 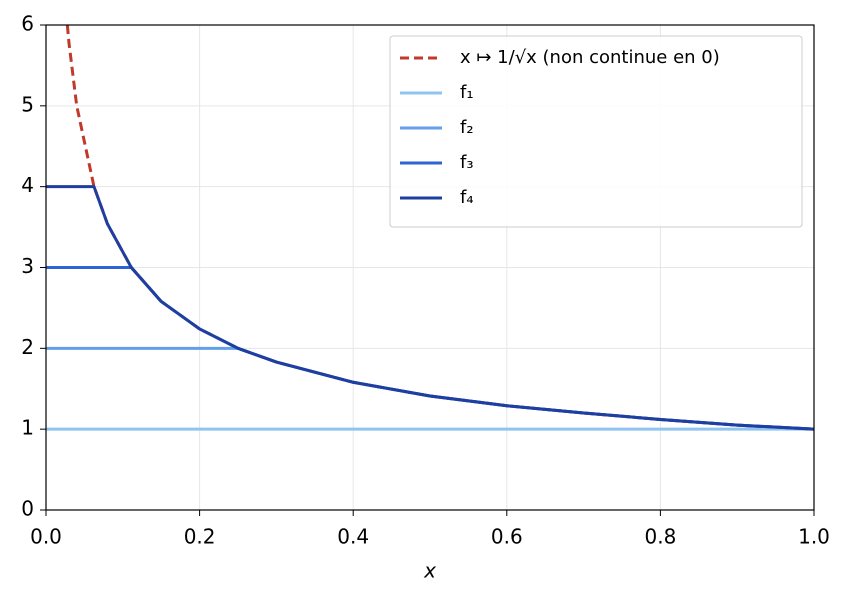 What do you see at coordinates (467, 197) in the screenshot?
I see `legend-label: f₄` at bounding box center [467, 197].